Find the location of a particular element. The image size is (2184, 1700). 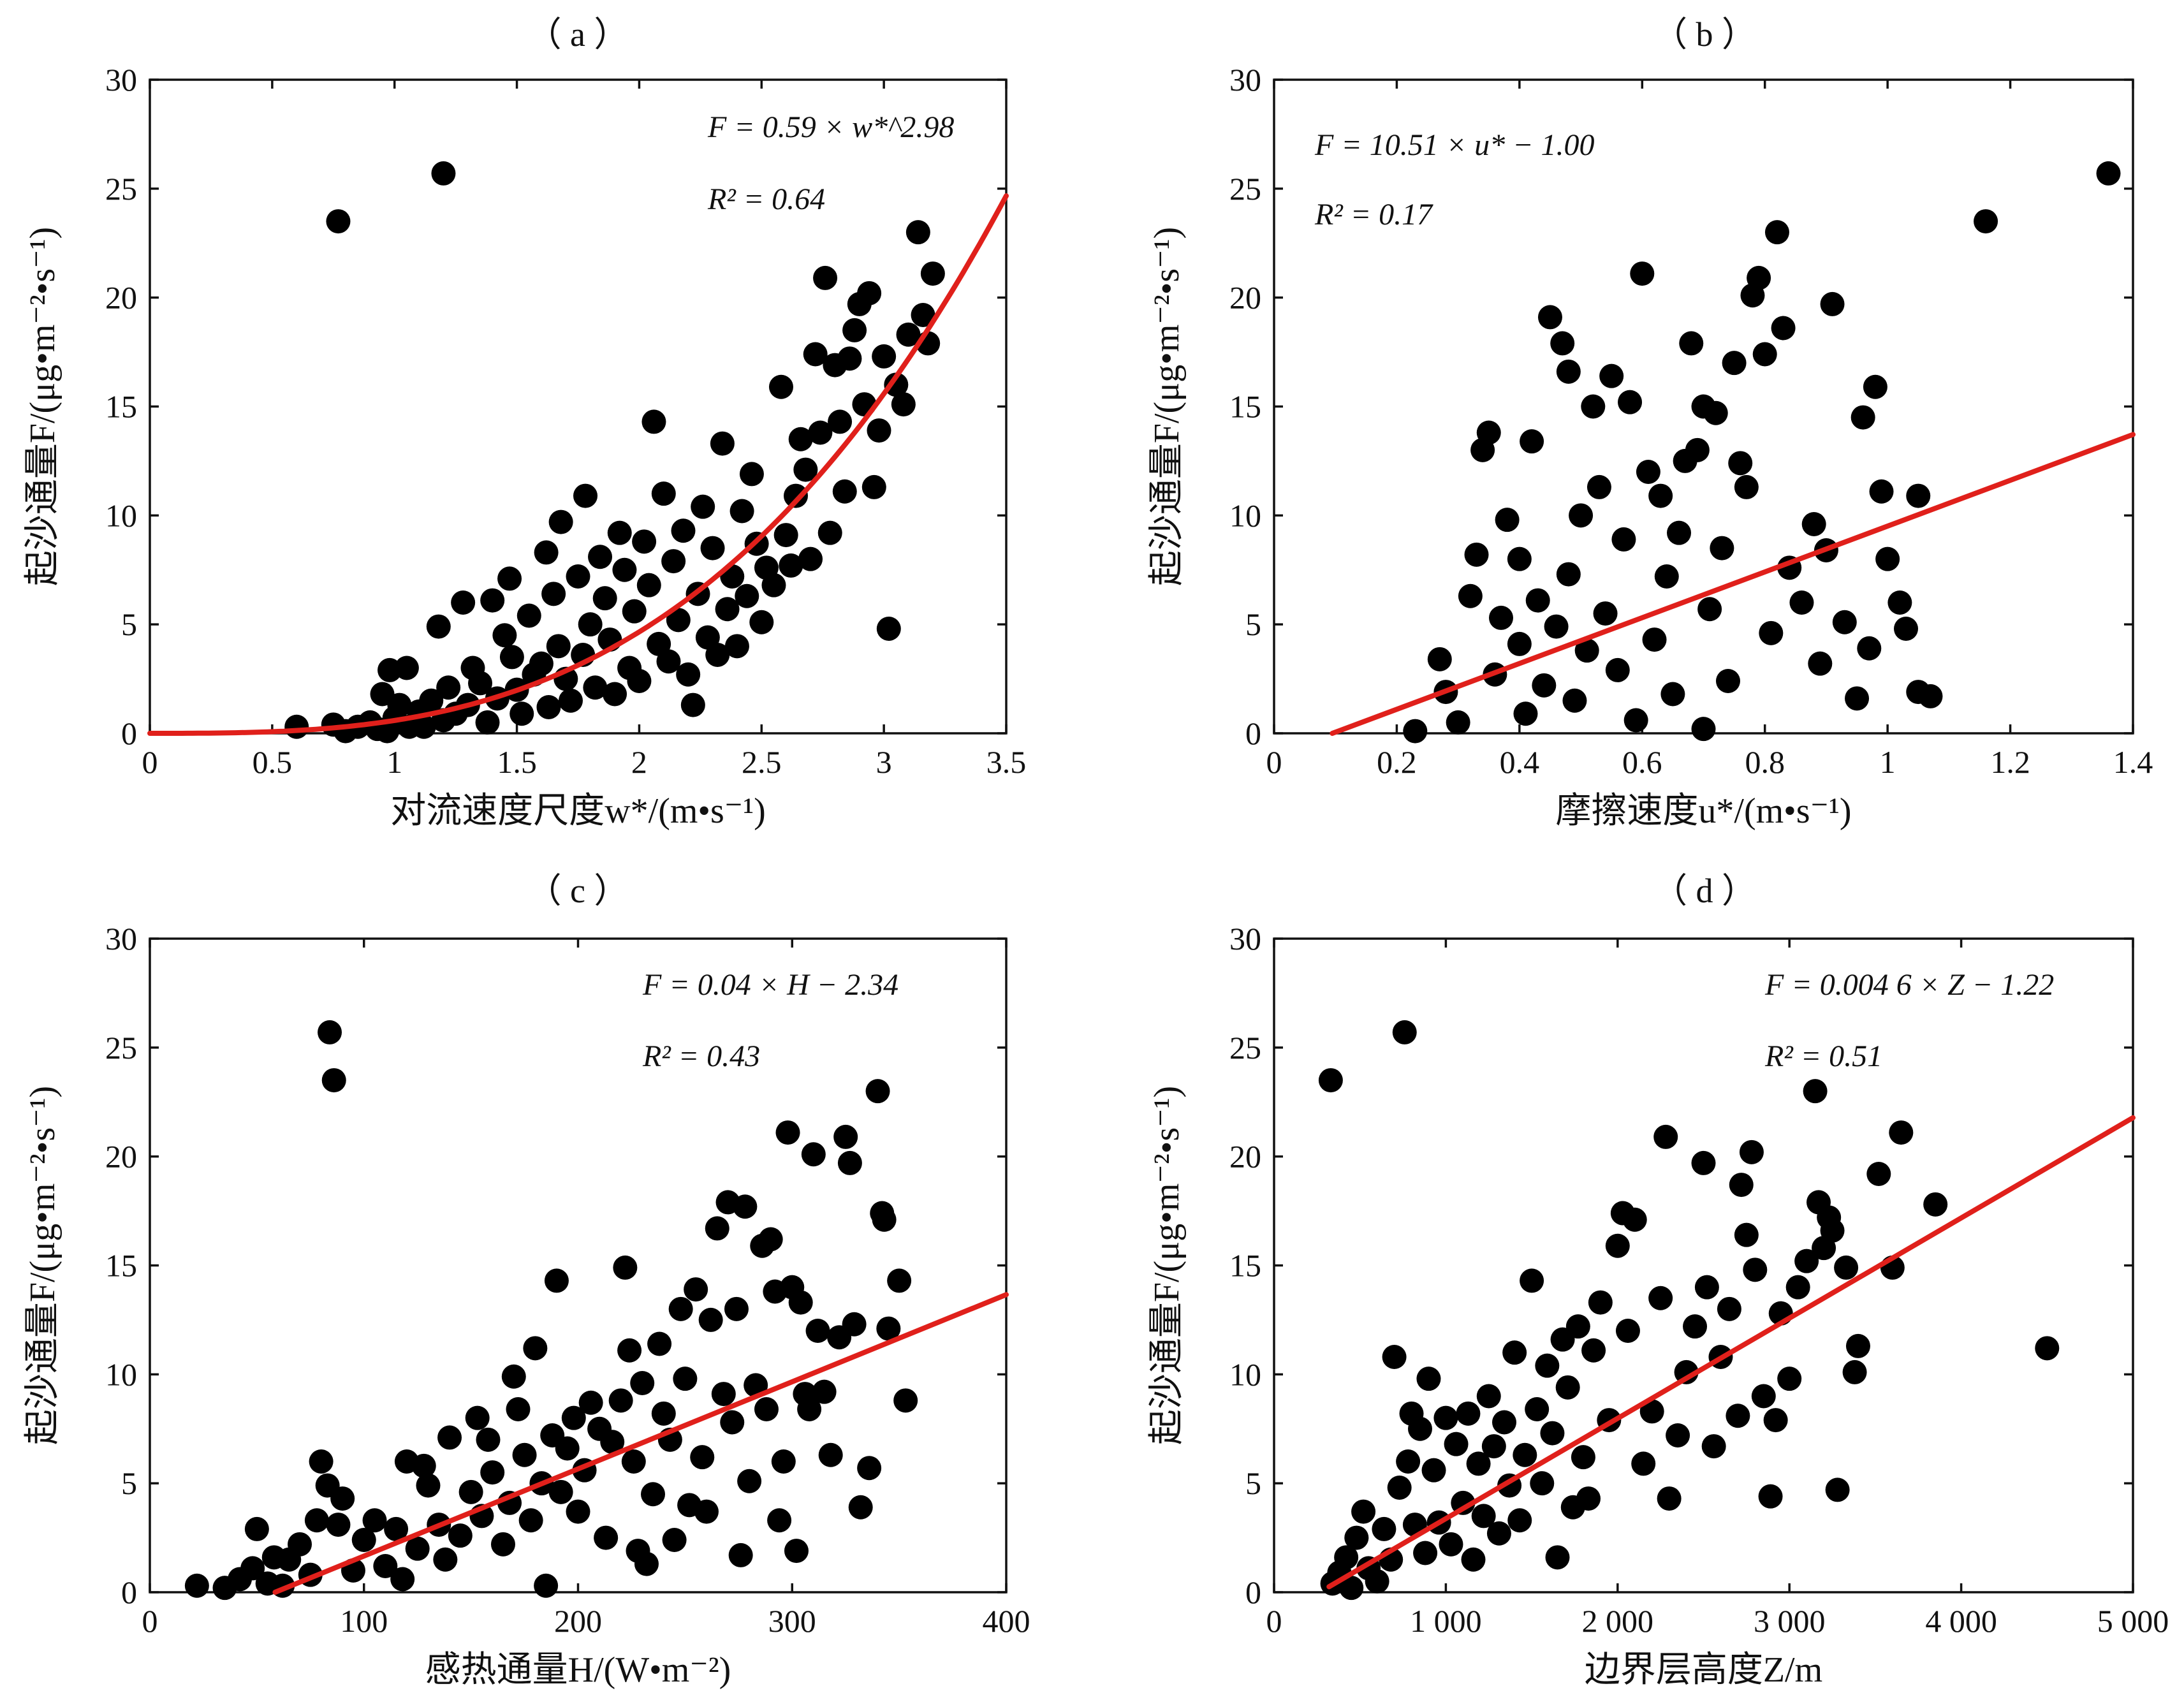

y-tick-label: 5 is located at coordinates (1253, 624).